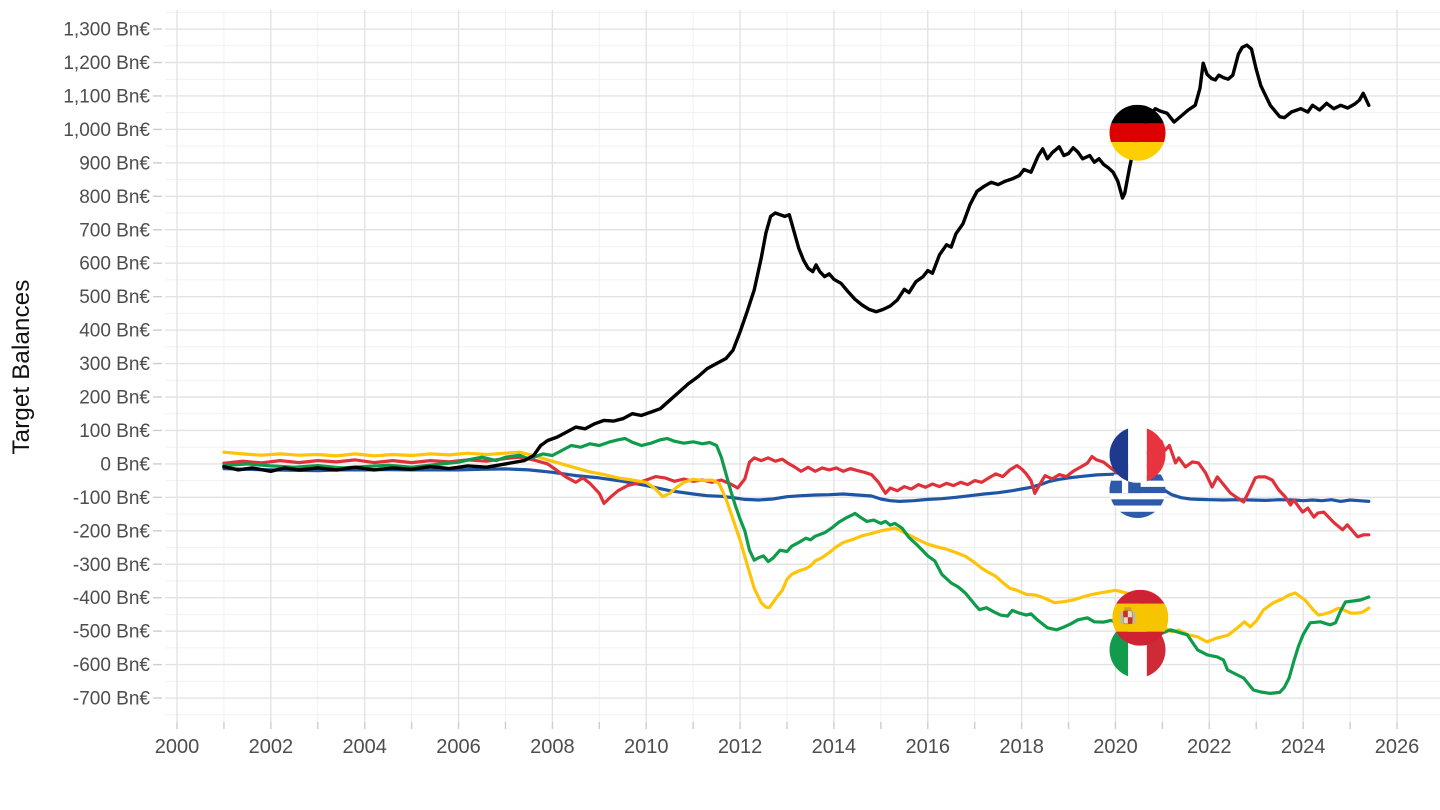 This screenshot has height=810, width=1440. I want to click on y-tick-label: 400 Bn€, so click(114, 331).